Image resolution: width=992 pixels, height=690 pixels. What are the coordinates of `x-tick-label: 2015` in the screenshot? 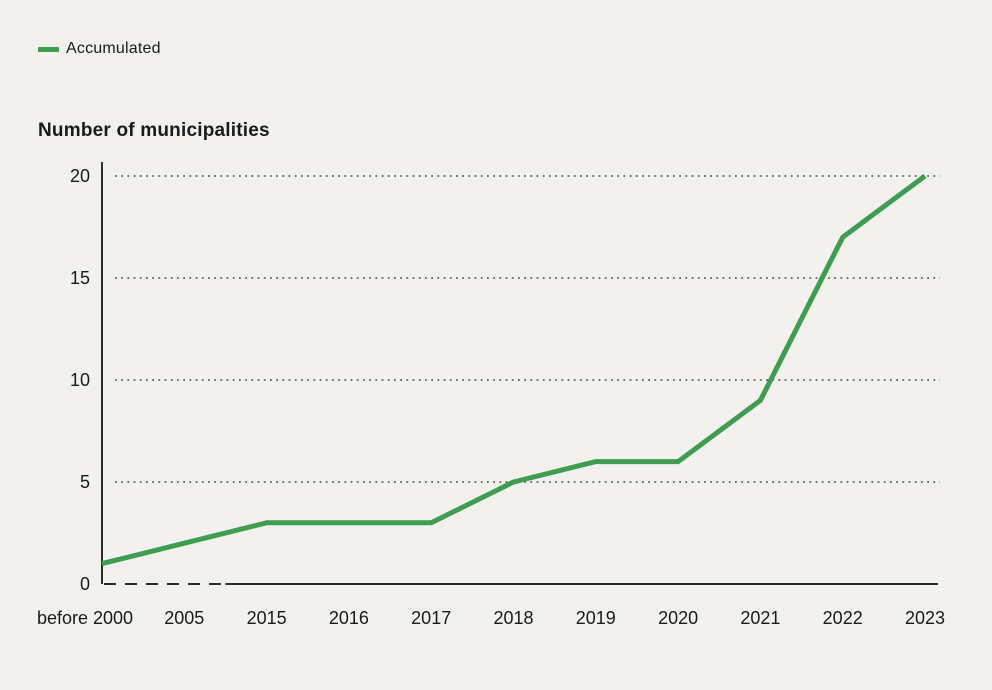 It's located at (267, 618).